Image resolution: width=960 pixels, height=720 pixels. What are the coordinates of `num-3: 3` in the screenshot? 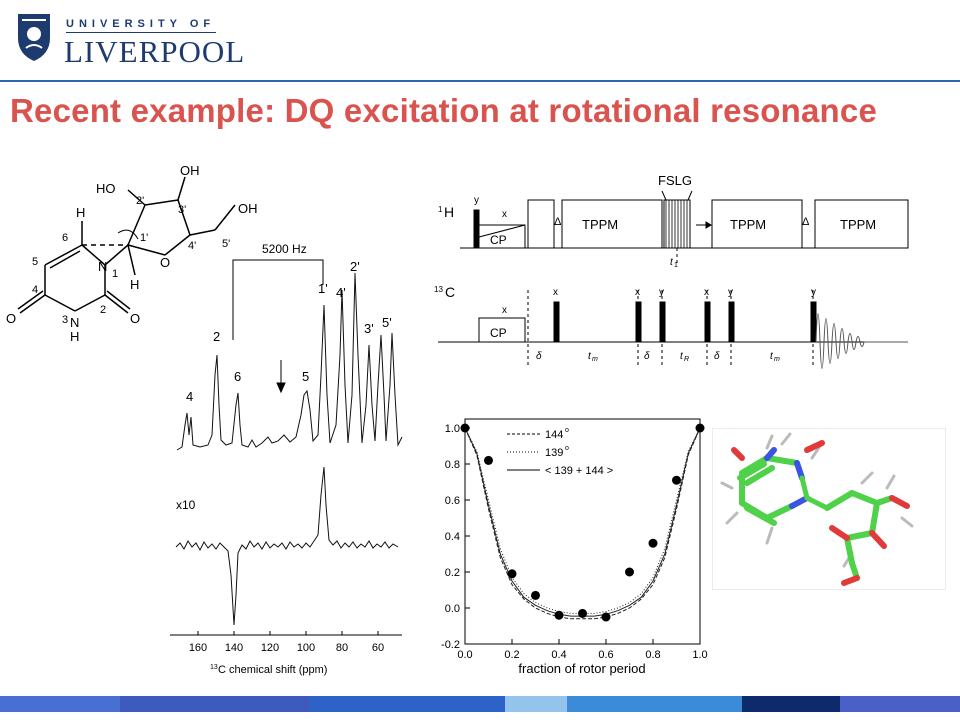 It's located at (65, 320).